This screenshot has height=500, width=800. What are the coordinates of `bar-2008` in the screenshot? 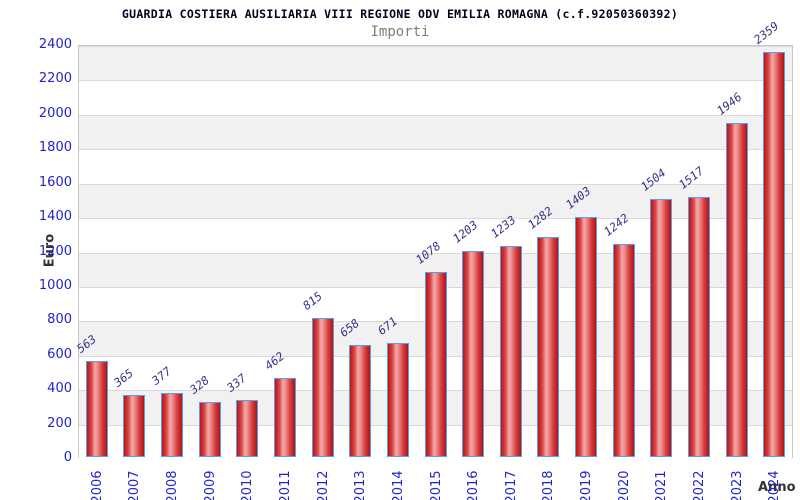 It's located at (172, 425).